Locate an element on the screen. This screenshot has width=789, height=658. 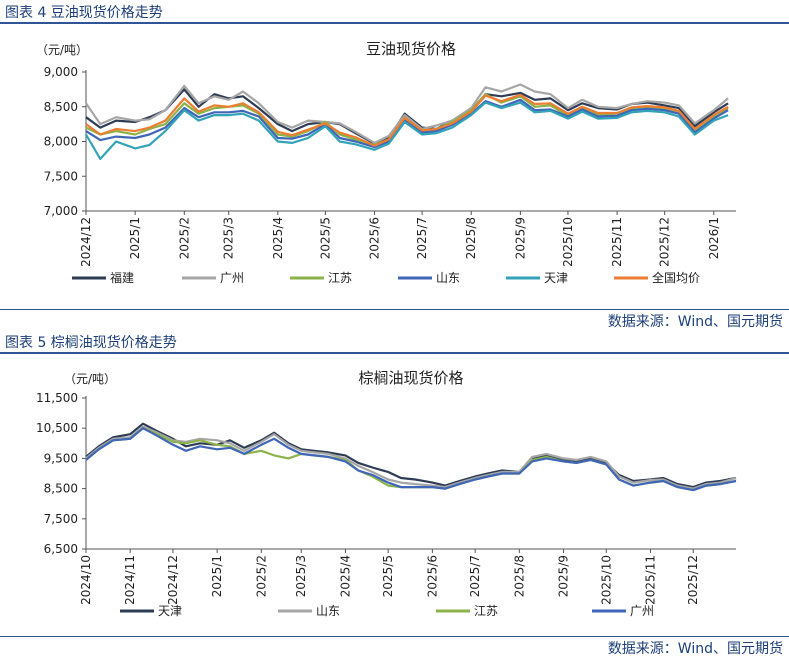
soybean-x-tick-label: 2025/2 is located at coordinates (184, 238).